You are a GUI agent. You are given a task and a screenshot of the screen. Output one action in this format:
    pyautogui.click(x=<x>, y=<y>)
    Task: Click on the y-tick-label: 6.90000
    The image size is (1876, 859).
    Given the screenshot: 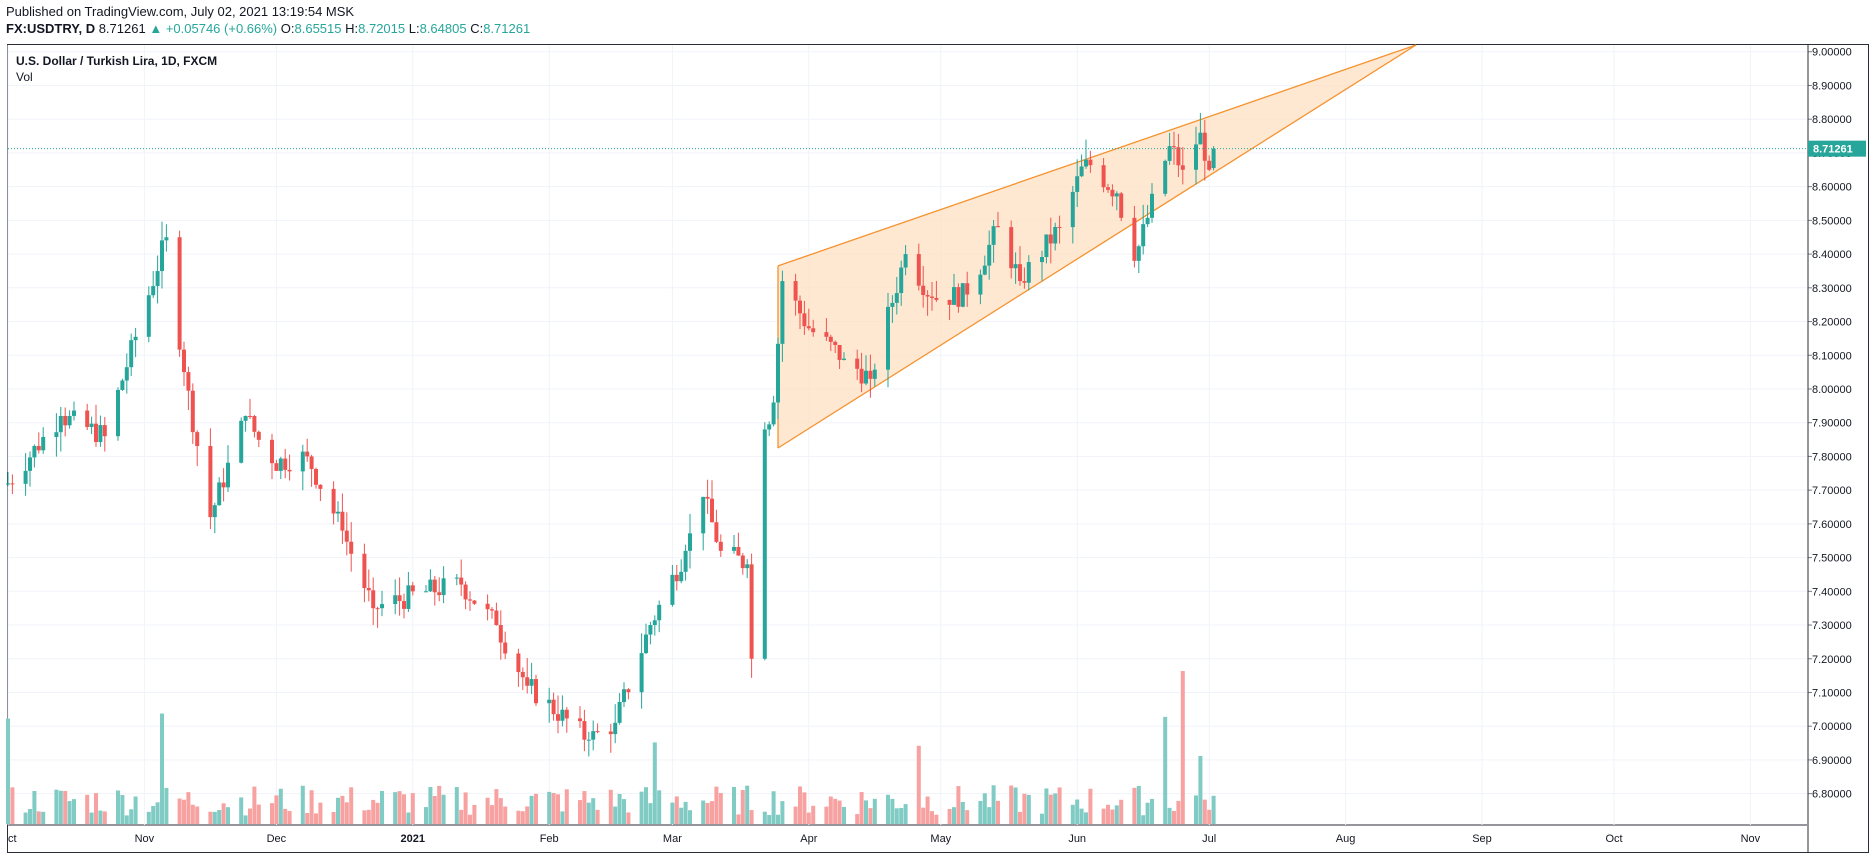 What is the action you would take?
    pyautogui.click(x=1832, y=761)
    